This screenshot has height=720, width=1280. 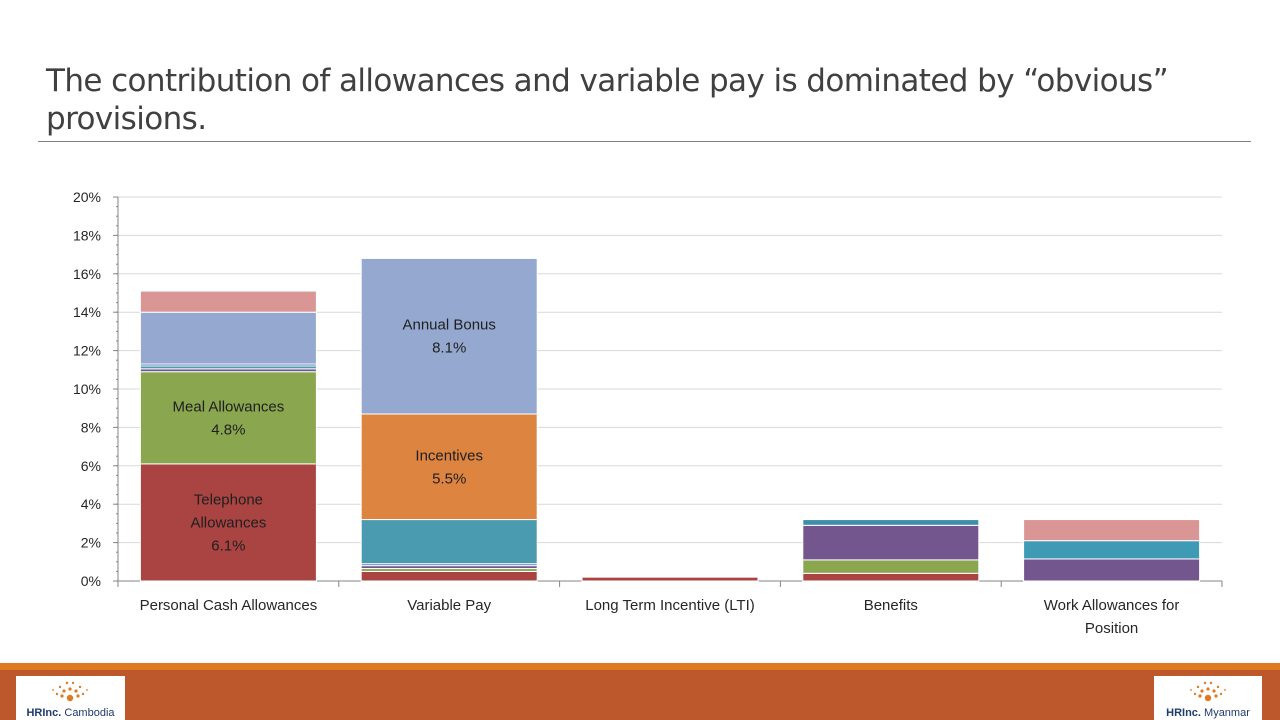 What do you see at coordinates (228, 429) in the screenshot?
I see `data-label-value: 4.8%` at bounding box center [228, 429].